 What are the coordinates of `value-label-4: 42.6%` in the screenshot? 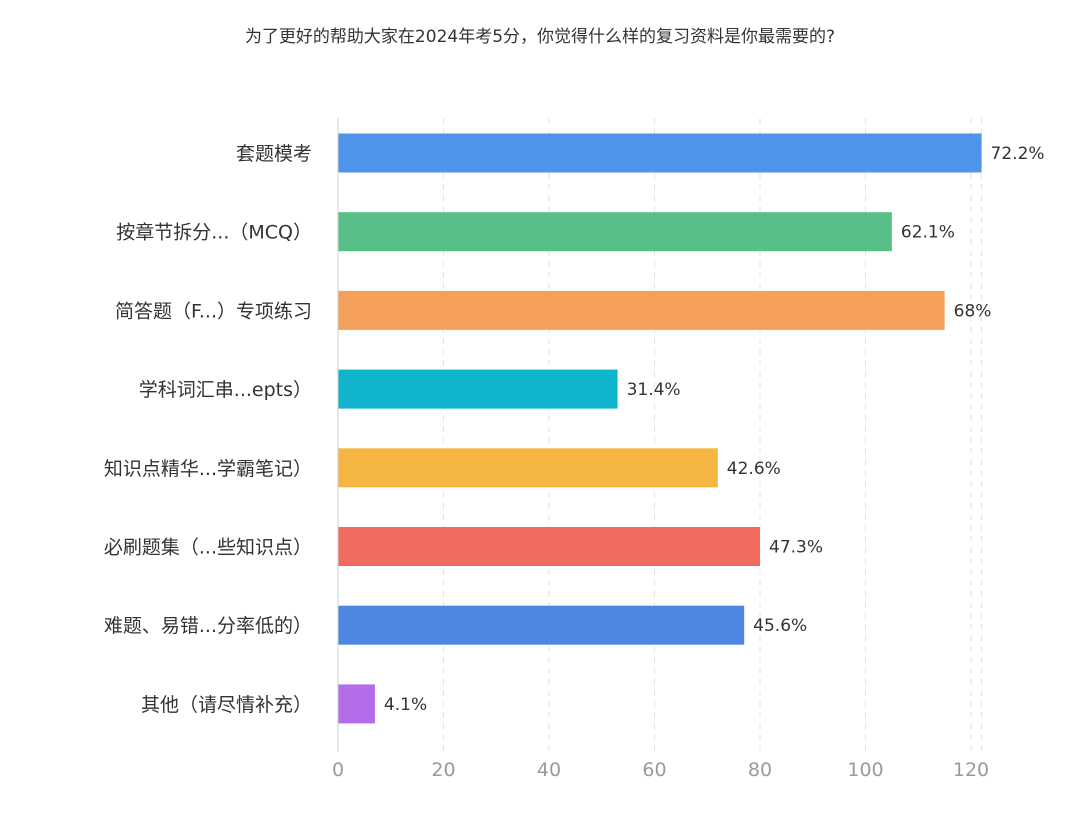 It's located at (754, 469).